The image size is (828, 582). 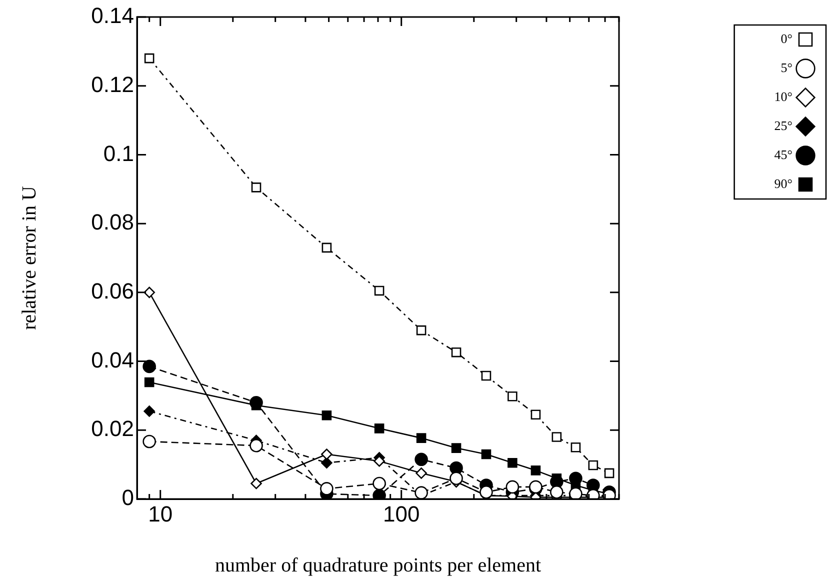 What do you see at coordinates (783, 96) in the screenshot?
I see `legend-label: 10°` at bounding box center [783, 96].